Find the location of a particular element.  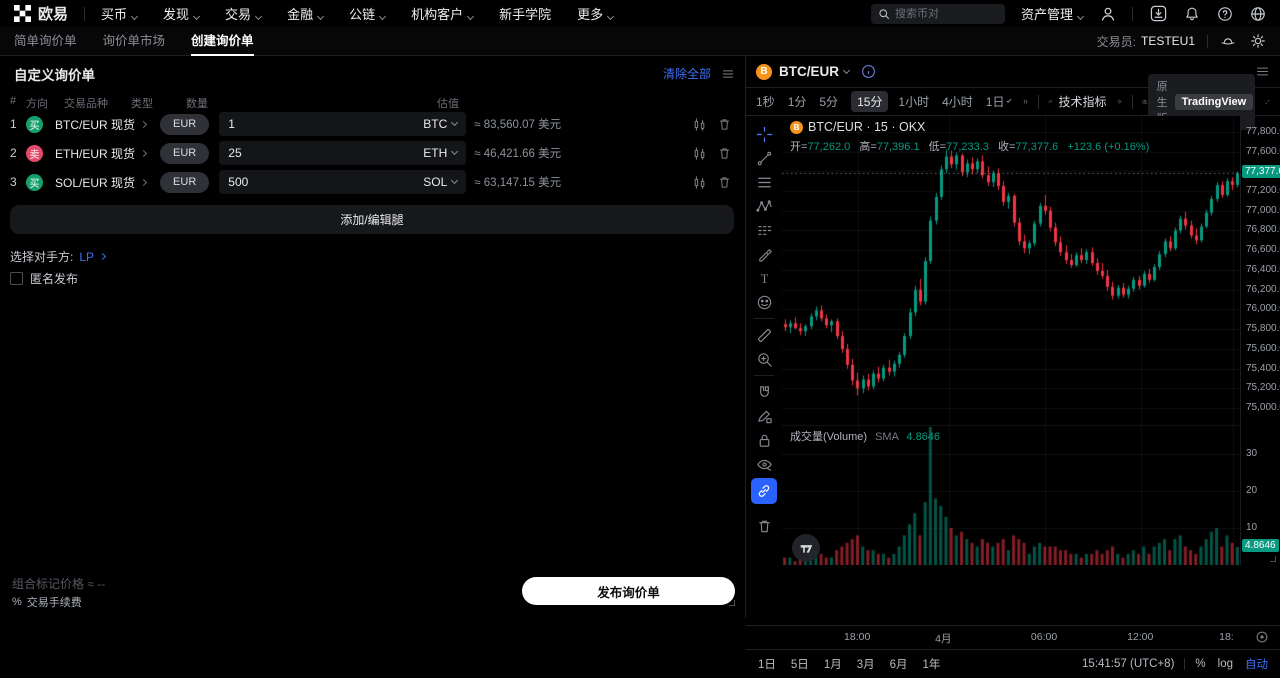

log-scale-button: log is located at coordinates (1225, 664).